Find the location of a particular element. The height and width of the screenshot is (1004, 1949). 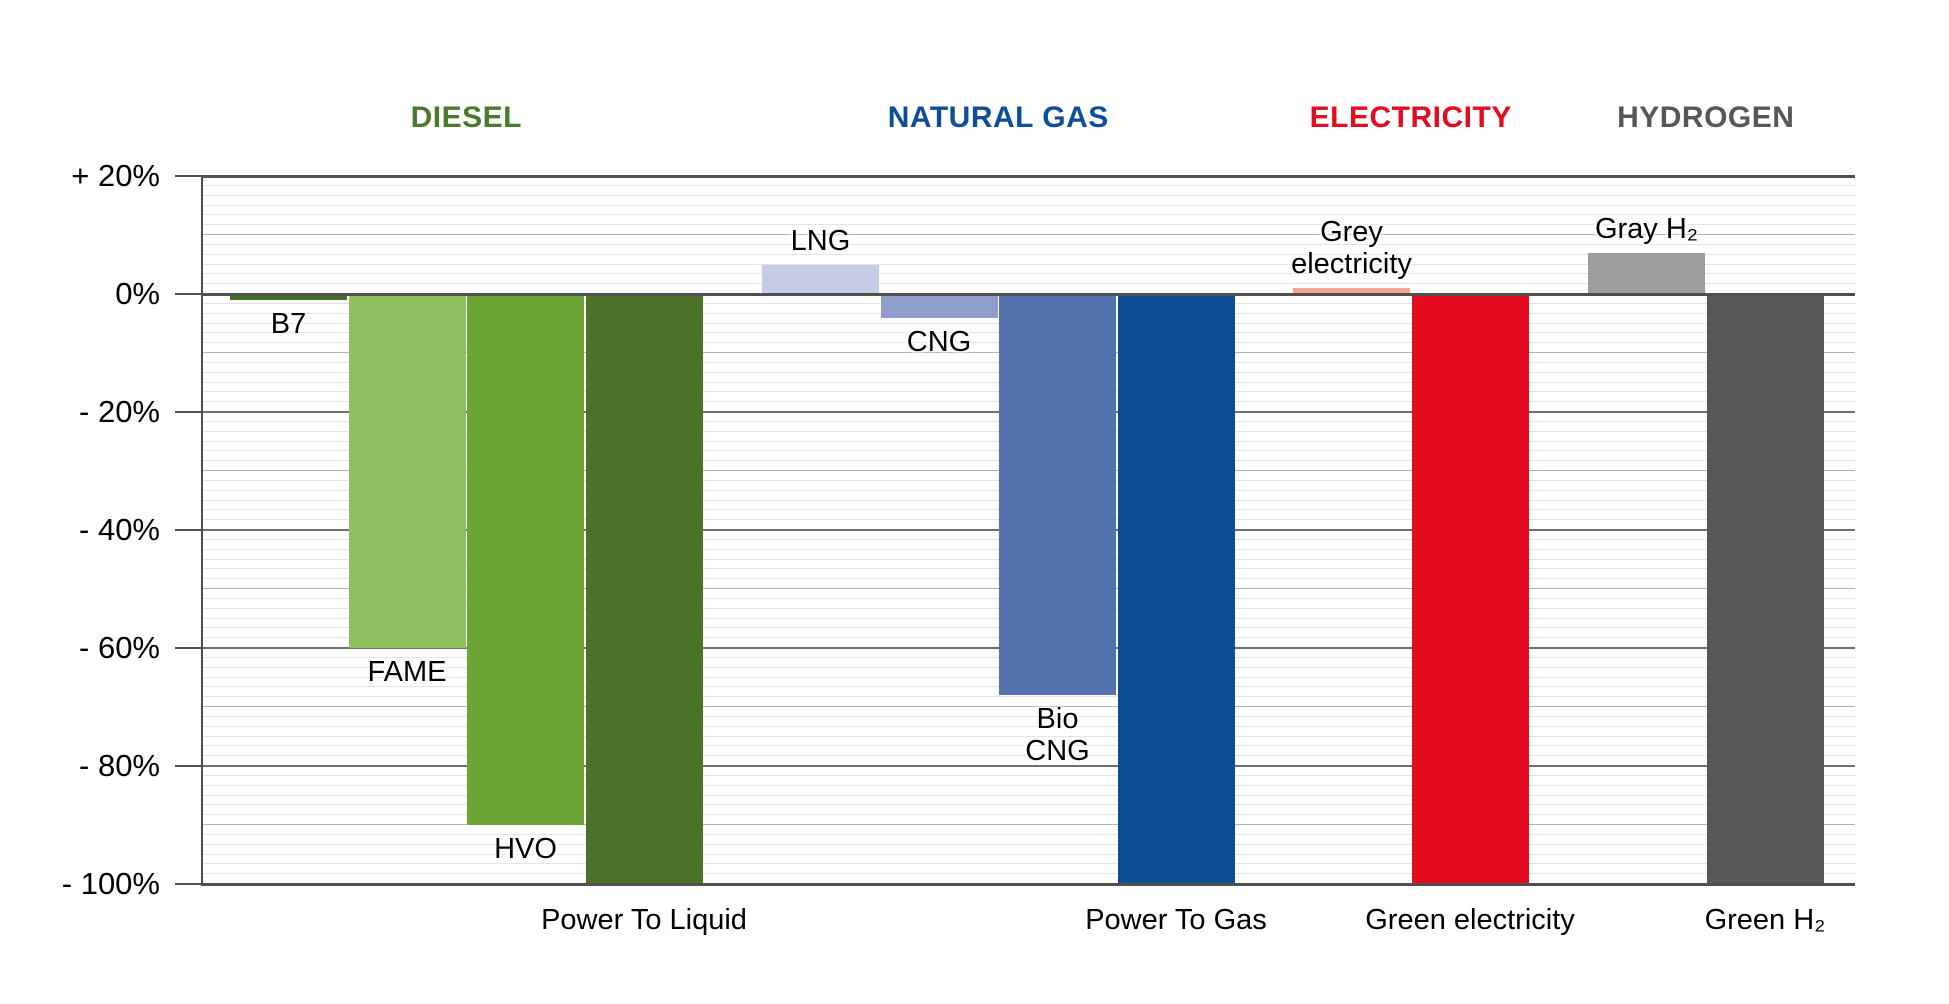

bar-cng is located at coordinates (939, 306).